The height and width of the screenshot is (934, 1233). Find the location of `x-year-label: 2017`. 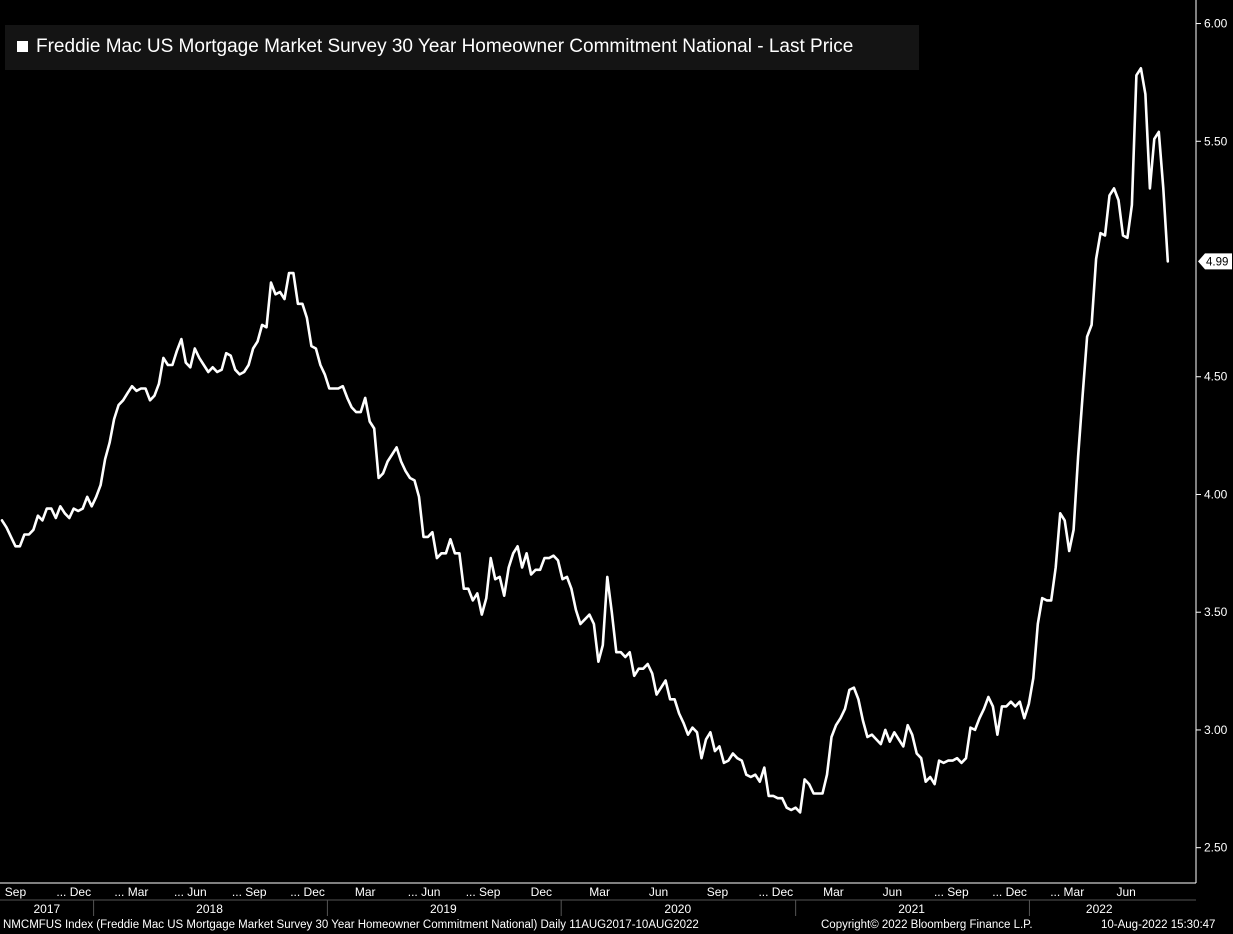

x-year-label: 2017 is located at coordinates (46, 909).